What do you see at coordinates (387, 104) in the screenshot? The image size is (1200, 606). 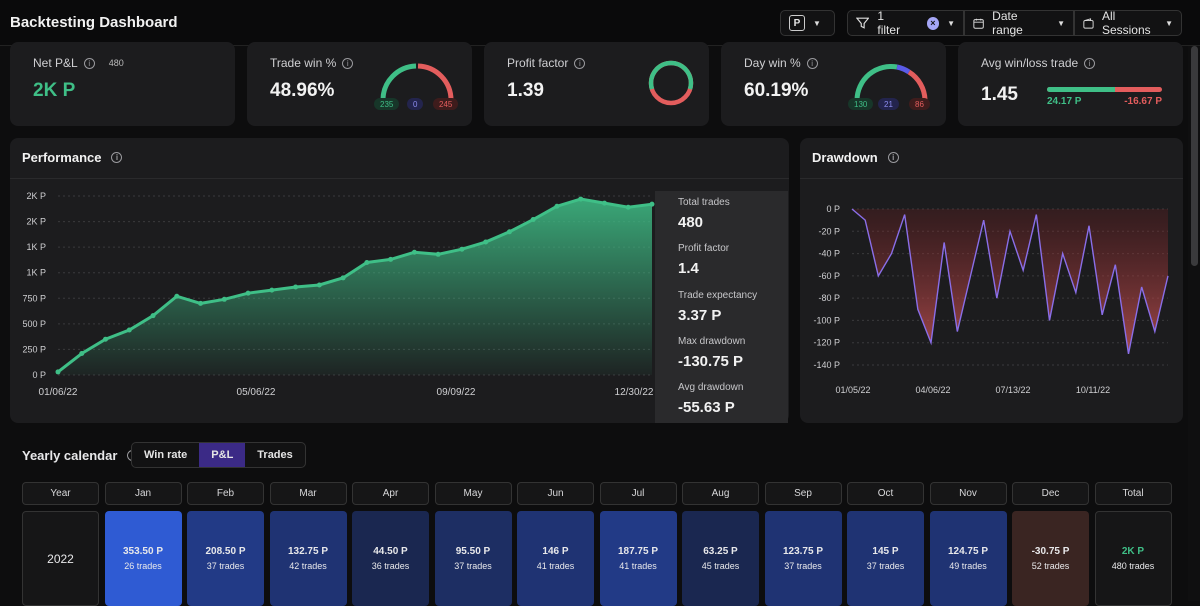 I see `wins-pill: 235` at bounding box center [387, 104].